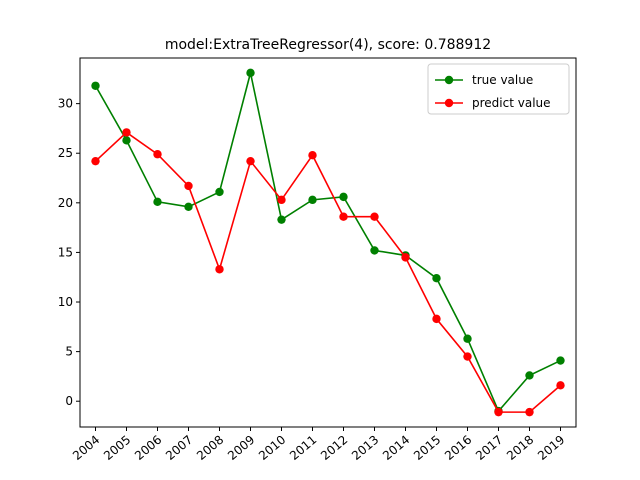 The image size is (640, 480). I want to click on y-tick-label: 20, so click(65, 203).